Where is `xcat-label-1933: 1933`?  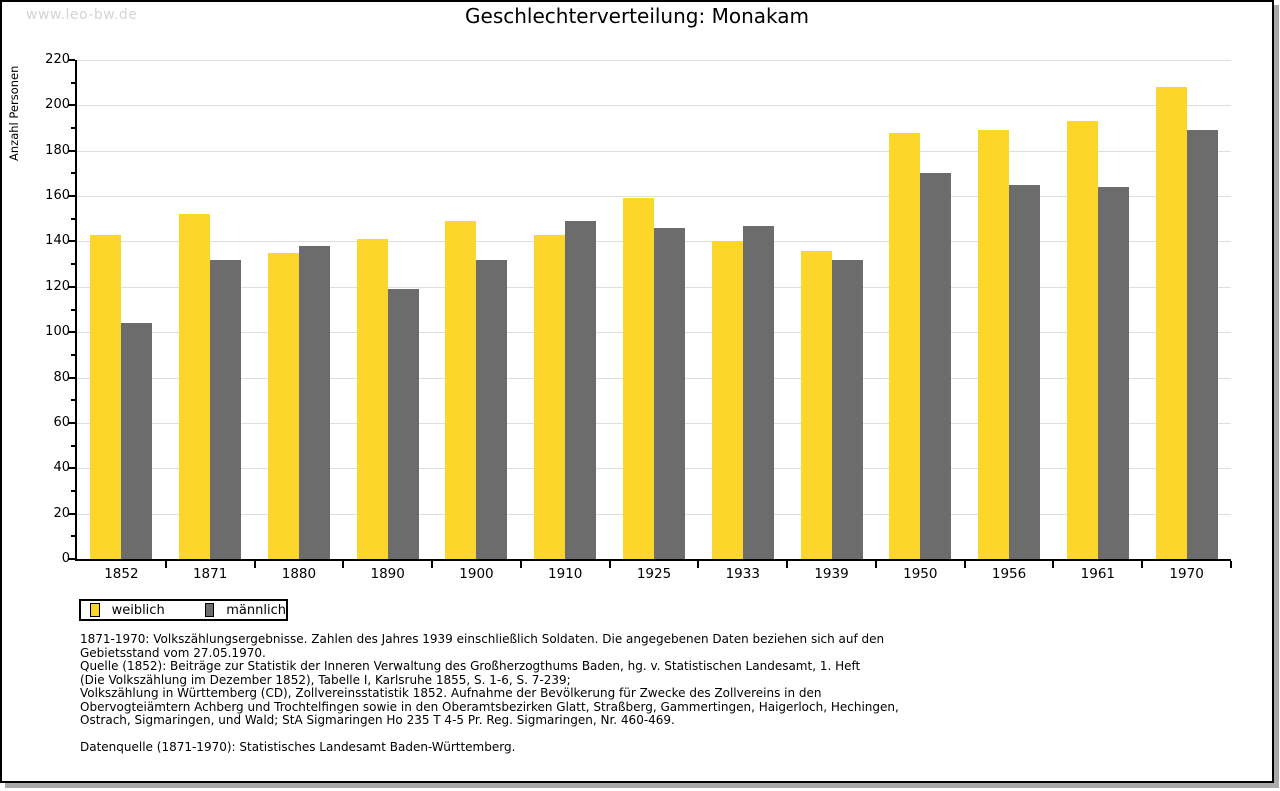 xcat-label-1933: 1933 is located at coordinates (742, 574).